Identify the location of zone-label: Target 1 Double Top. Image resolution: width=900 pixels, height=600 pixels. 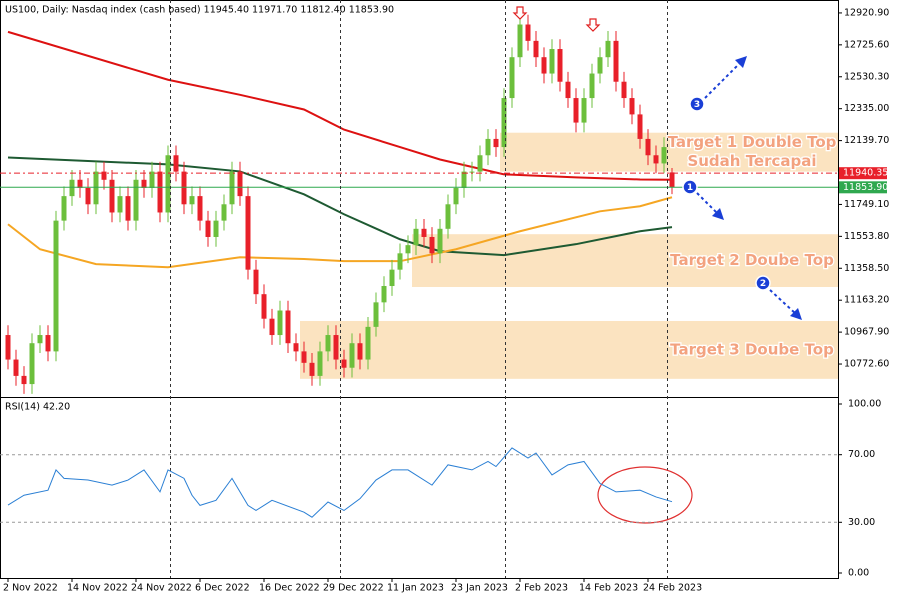
(752, 142).